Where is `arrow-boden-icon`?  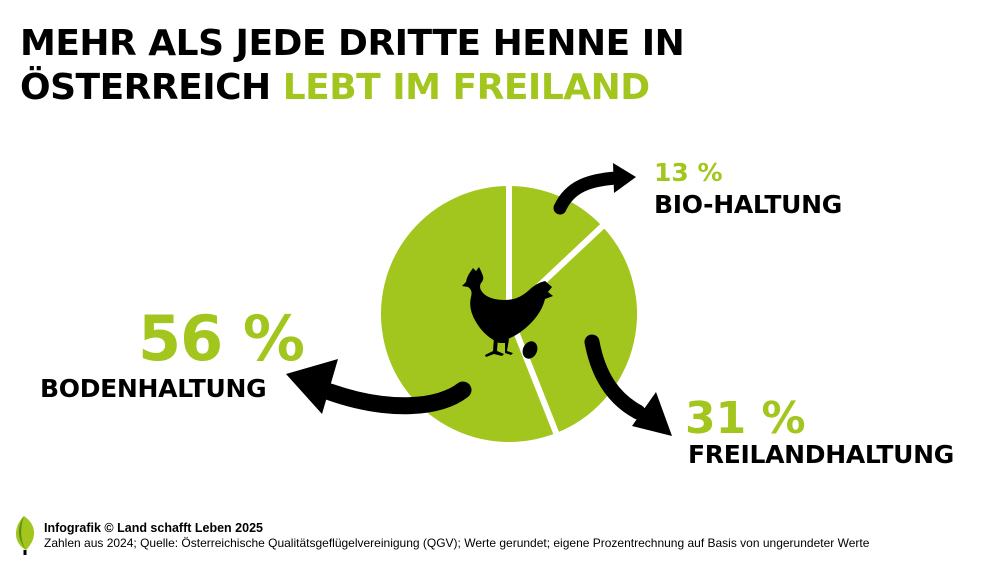 arrow-boden-icon is located at coordinates (379, 387).